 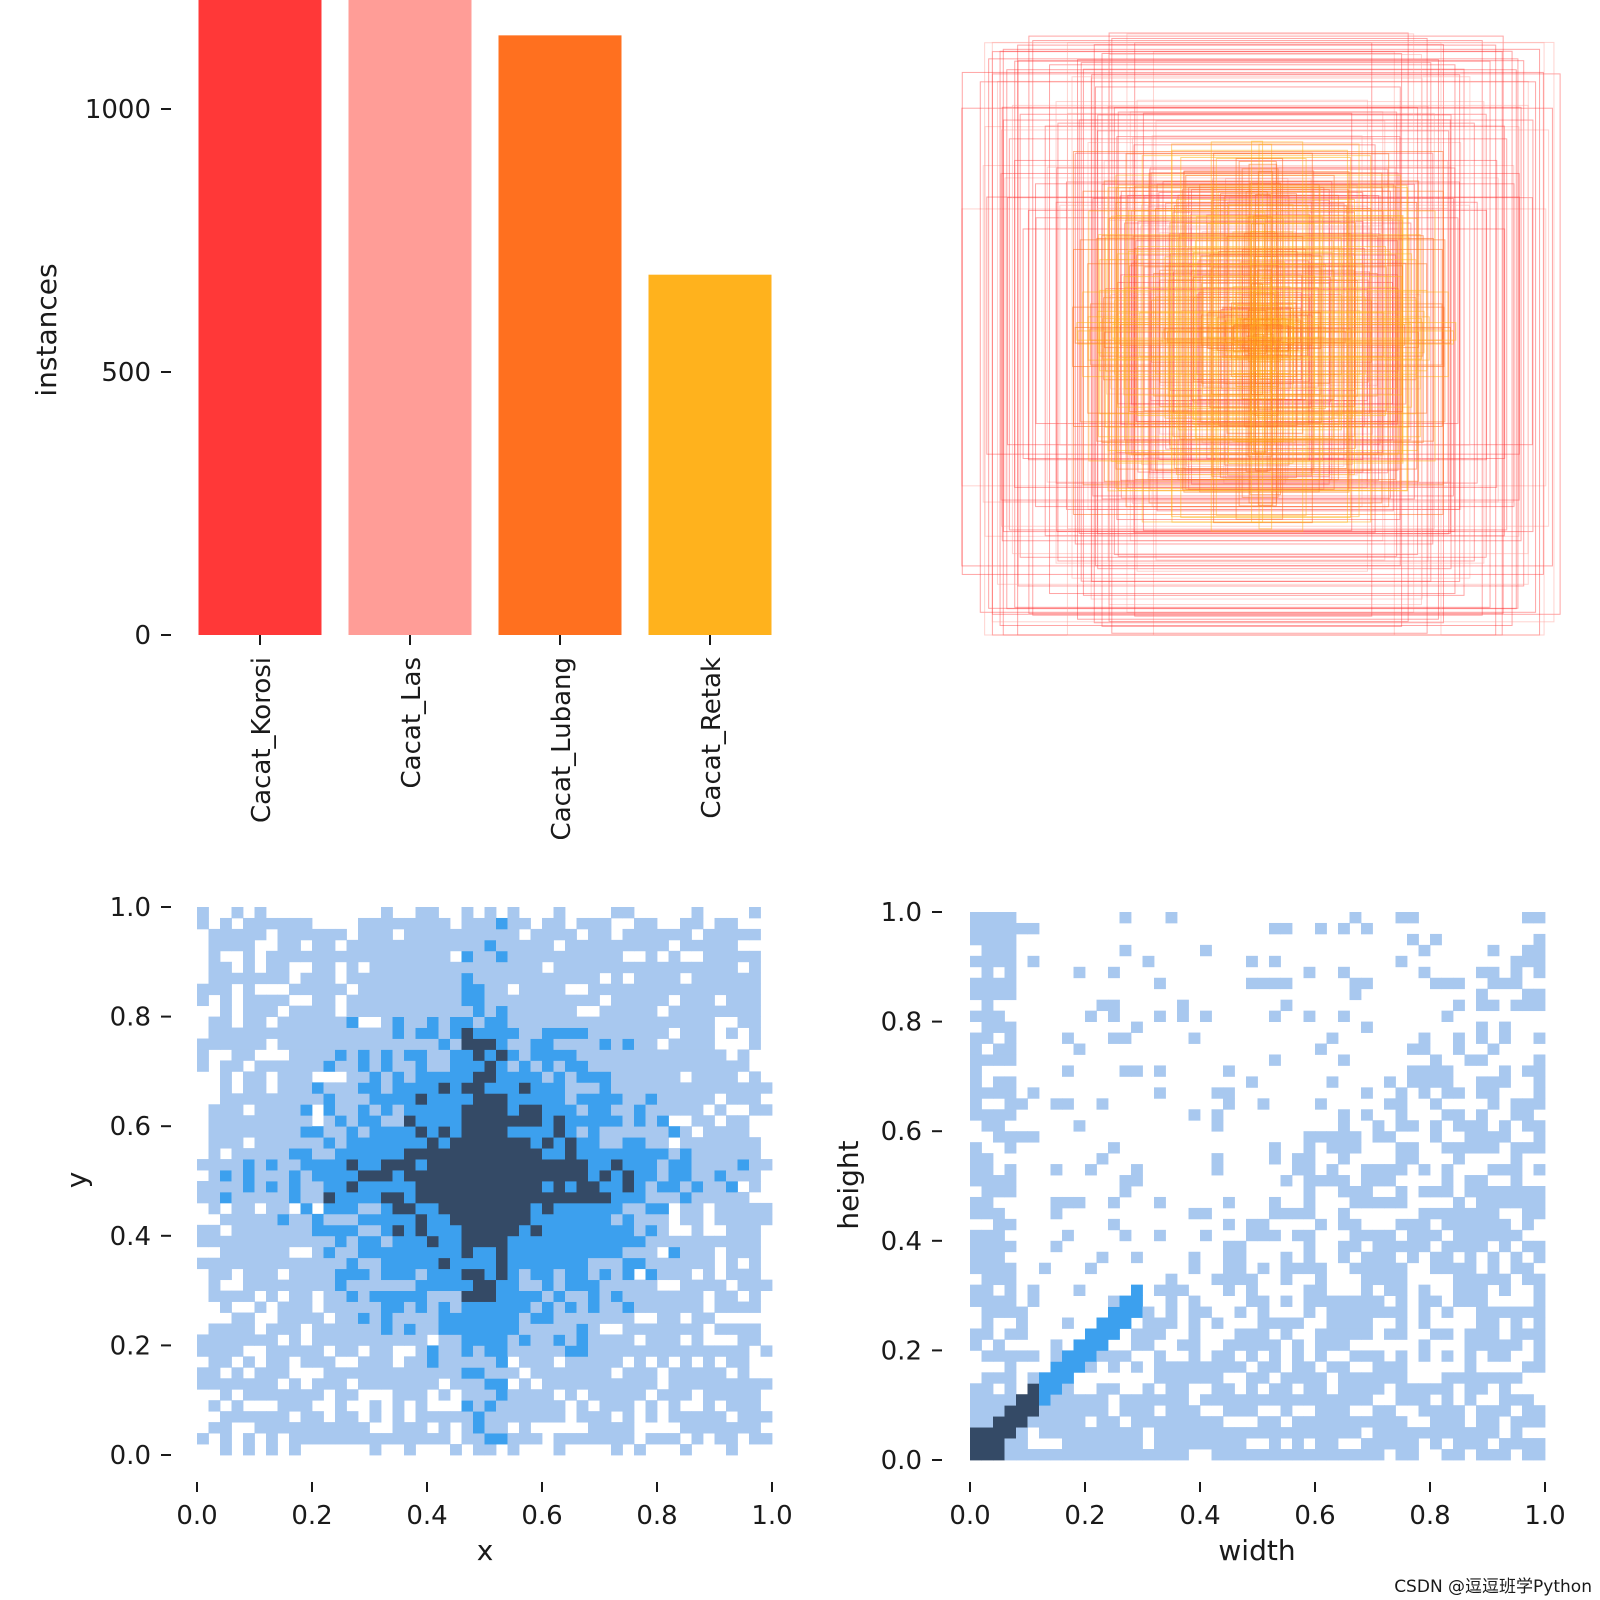 I want to click on xtick-label: 0.0, so click(x=196, y=1516).